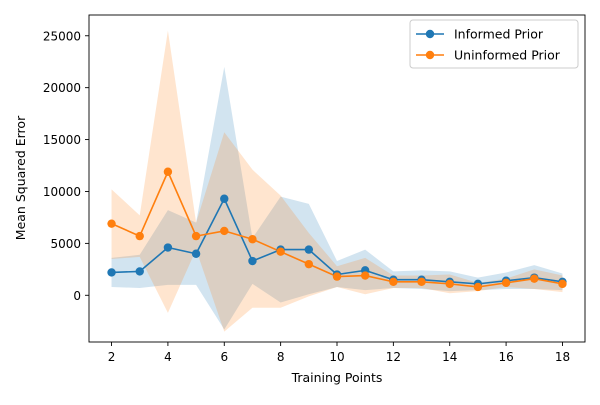 Image resolution: width=600 pixels, height=405 pixels. I want to click on x-axis-ticks: 2 4 6 8 10 12 14 16 18, so click(339, 353).